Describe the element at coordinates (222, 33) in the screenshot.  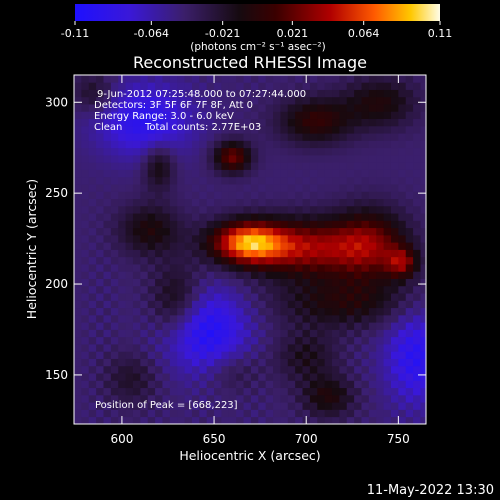
I see `colorbar-tick-label: -0.021` at that location.